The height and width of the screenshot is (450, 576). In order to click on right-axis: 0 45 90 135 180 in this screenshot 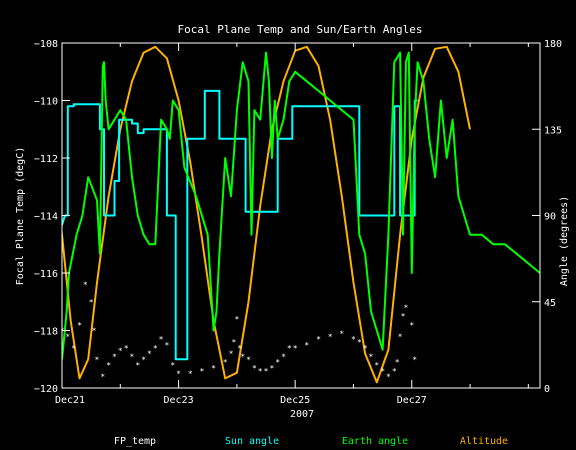, I will do `click(547, 217)`.